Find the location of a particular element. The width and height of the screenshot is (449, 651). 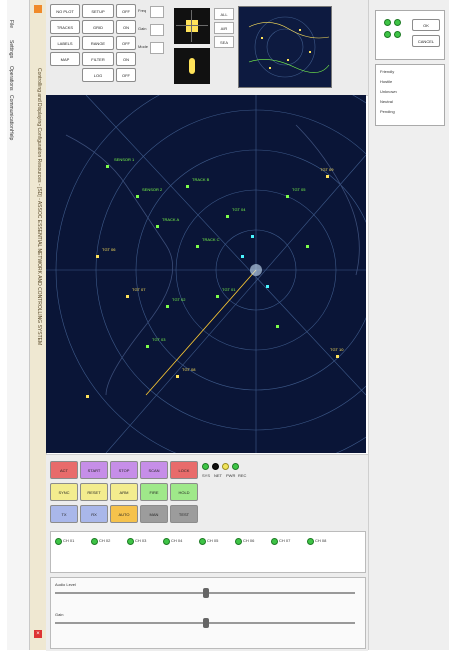

menu-communication: Communication is located at coordinates (11, 112).